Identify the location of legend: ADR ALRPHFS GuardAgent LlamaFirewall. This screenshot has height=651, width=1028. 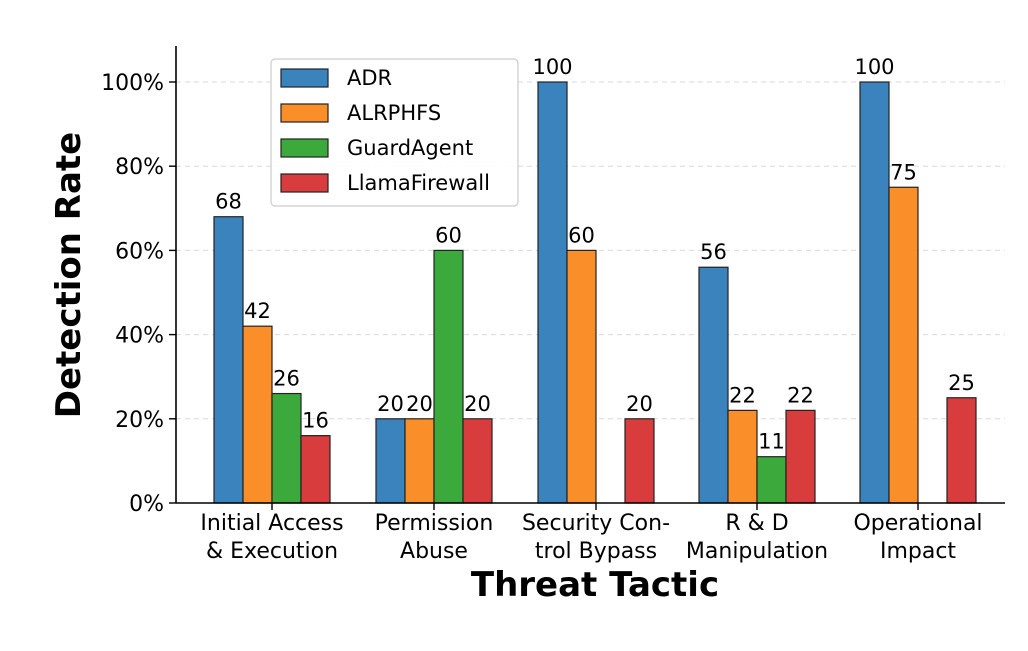
(394, 132).